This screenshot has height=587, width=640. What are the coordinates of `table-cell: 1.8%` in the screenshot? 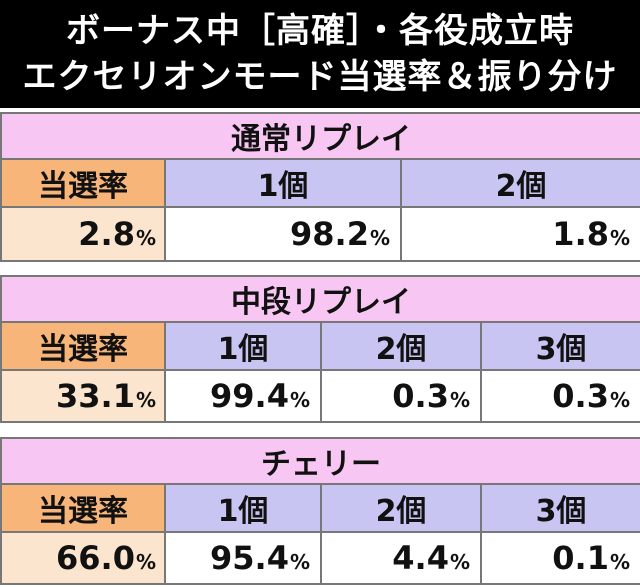 It's located at (519, 234).